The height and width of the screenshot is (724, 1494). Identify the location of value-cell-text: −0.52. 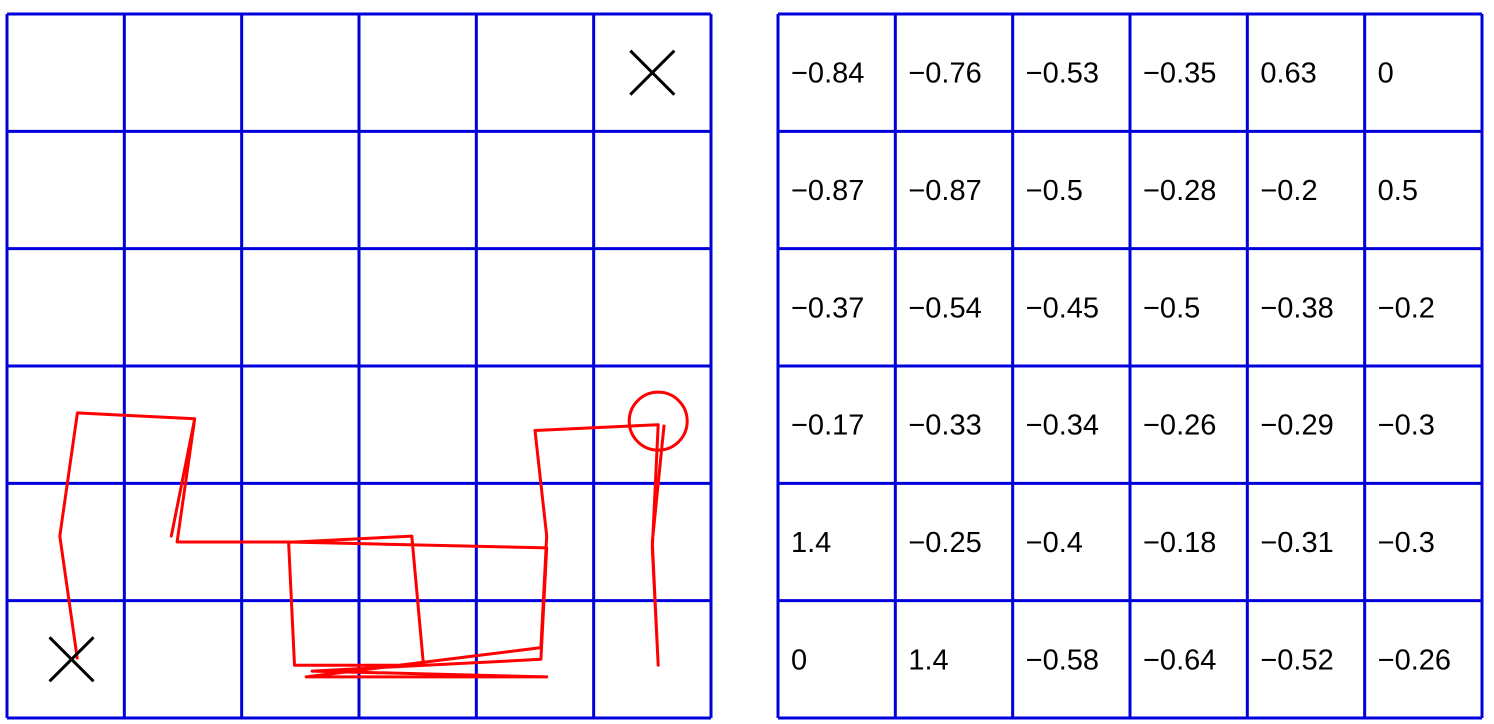
(1296, 660).